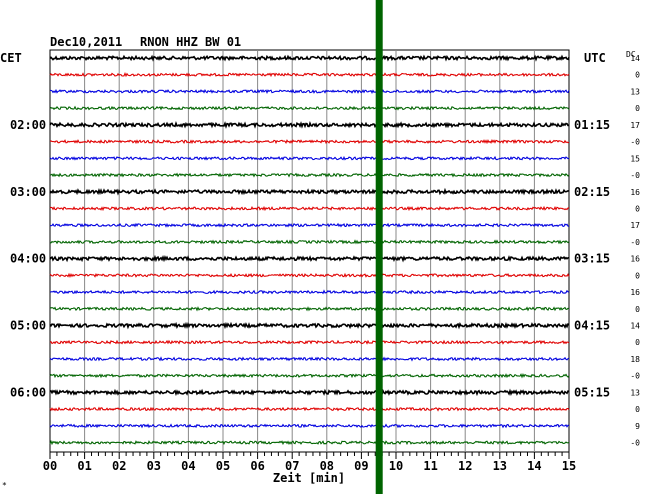 Image resolution: width=650 pixels, height=494 pixels. What do you see at coordinates (500, 466) in the screenshot?
I see `x-tick-label: 13` at bounding box center [500, 466].